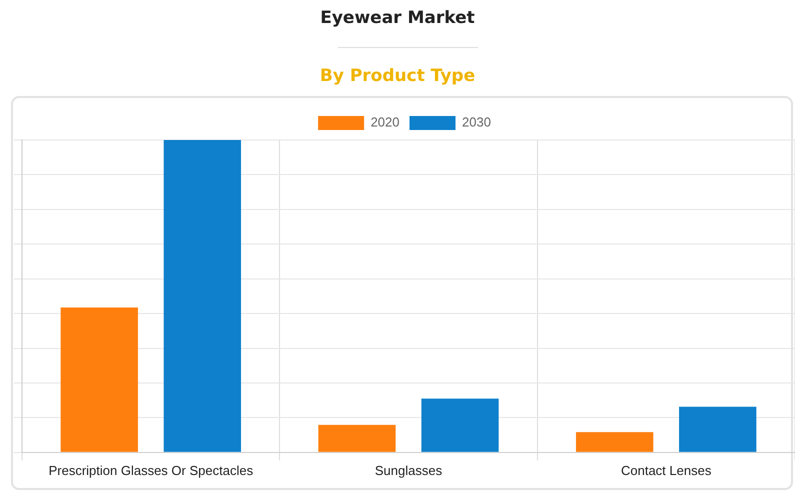 The width and height of the screenshot is (795, 492). Describe the element at coordinates (397, 76) in the screenshot. I see `chart-subtitle: By Product Type` at that location.